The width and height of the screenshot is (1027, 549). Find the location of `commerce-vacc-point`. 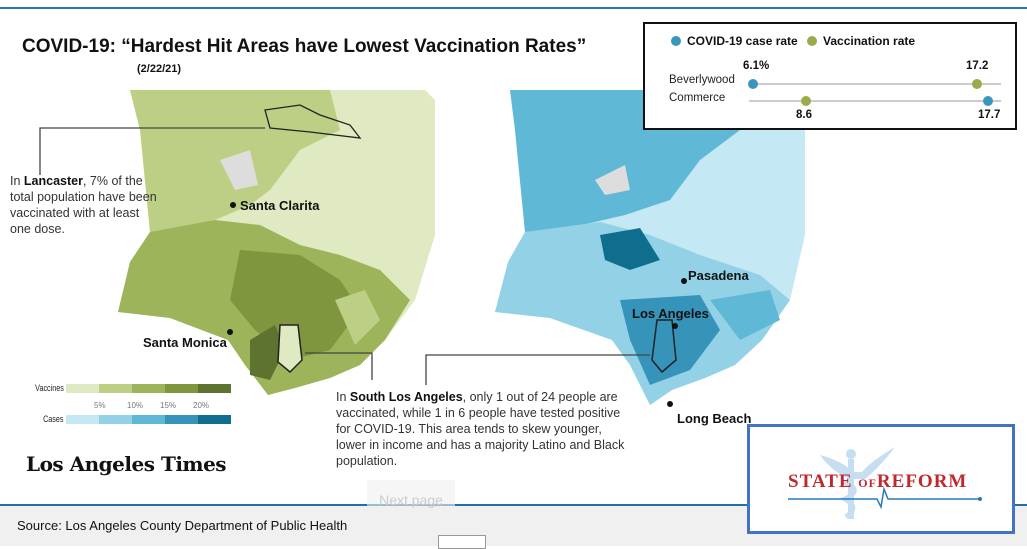

commerce-vacc-point is located at coordinates (806, 101).